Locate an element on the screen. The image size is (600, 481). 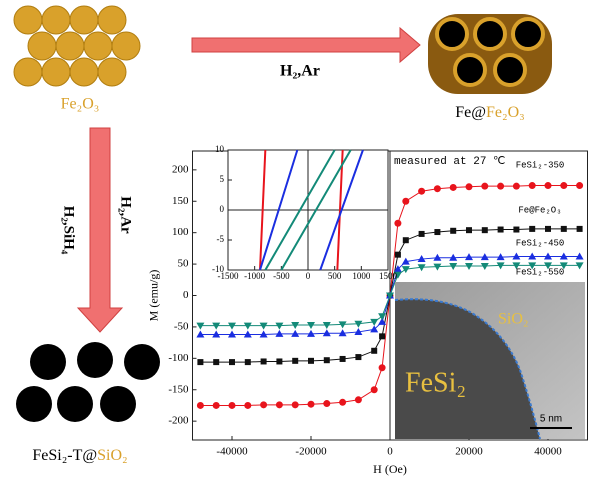
x-tick-label: 1500 is located at coordinates (388, 276).